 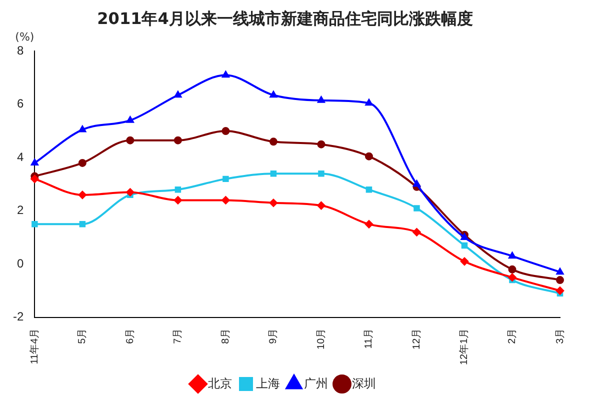 What do you see at coordinates (512, 336) in the screenshot?
I see `x-tick-label: 2月` at bounding box center [512, 336].